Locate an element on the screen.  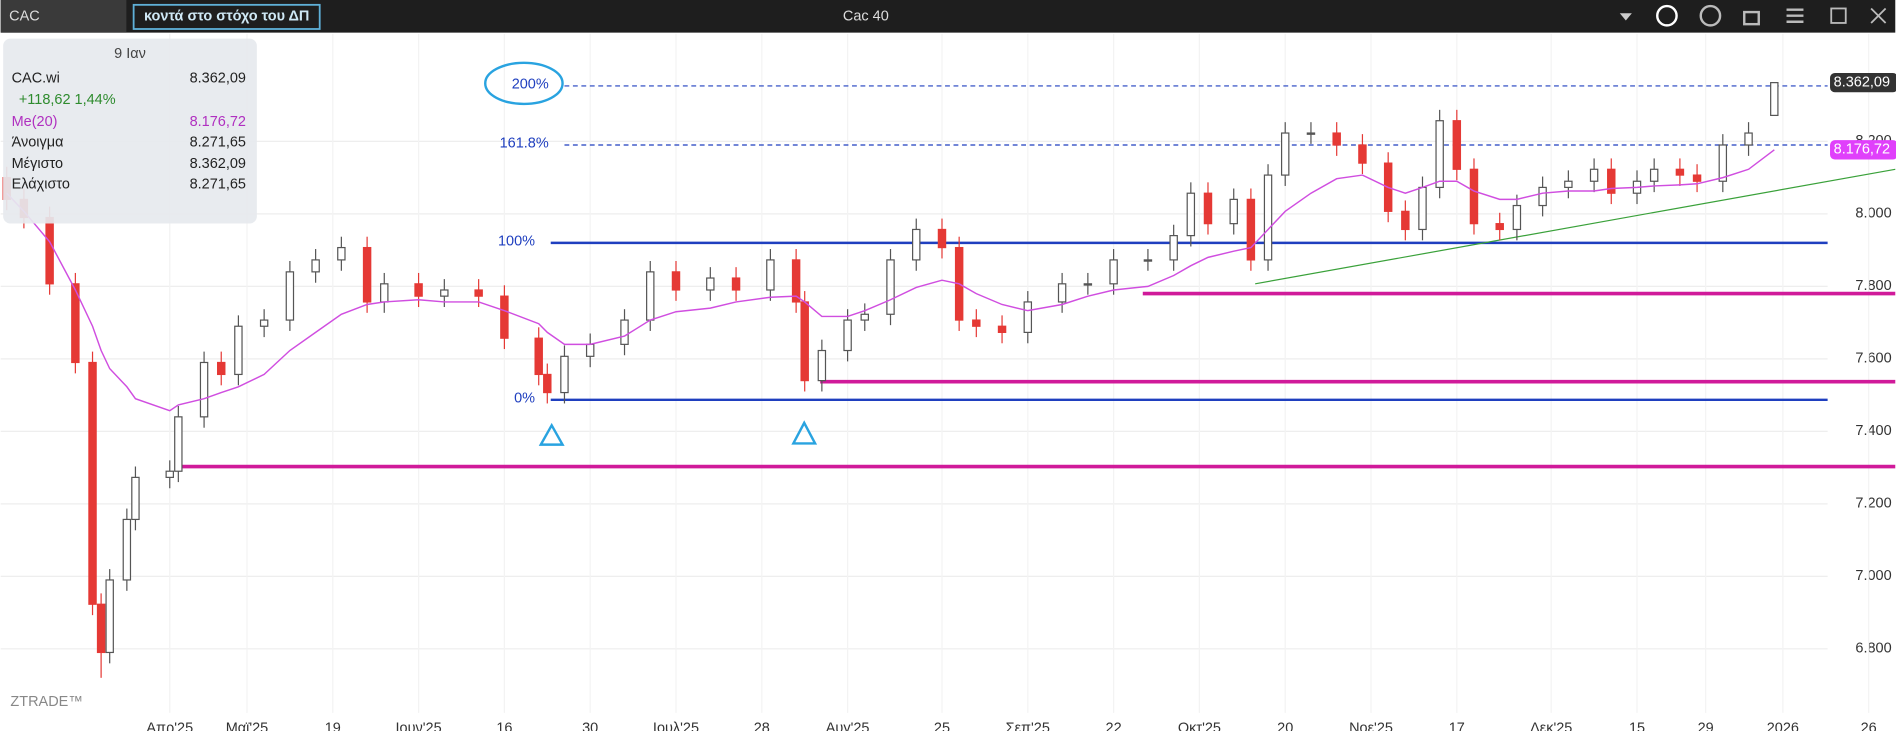
price-tag-label: 8.362,09 is located at coordinates (1862, 82).